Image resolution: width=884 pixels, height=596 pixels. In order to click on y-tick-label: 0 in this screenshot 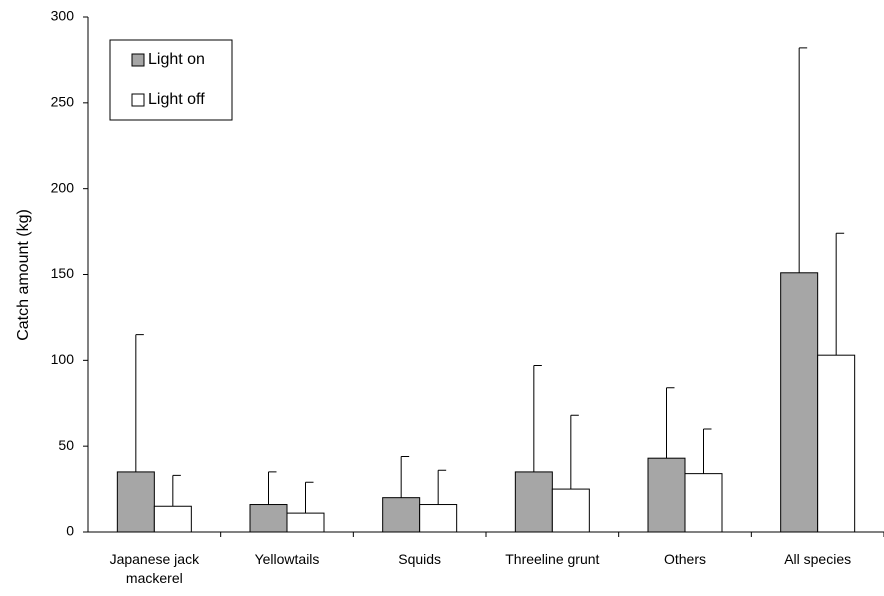, I will do `click(70, 531)`.